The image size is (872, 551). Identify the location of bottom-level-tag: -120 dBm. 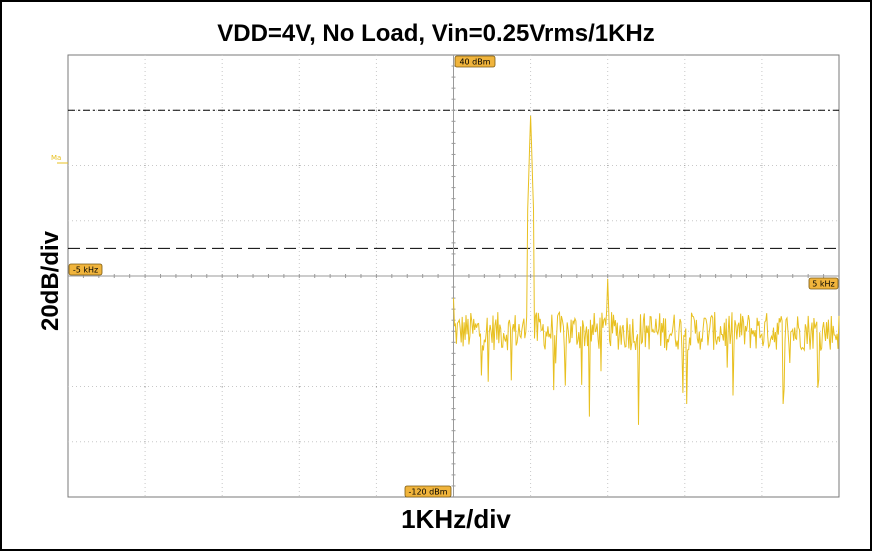
(428, 491).